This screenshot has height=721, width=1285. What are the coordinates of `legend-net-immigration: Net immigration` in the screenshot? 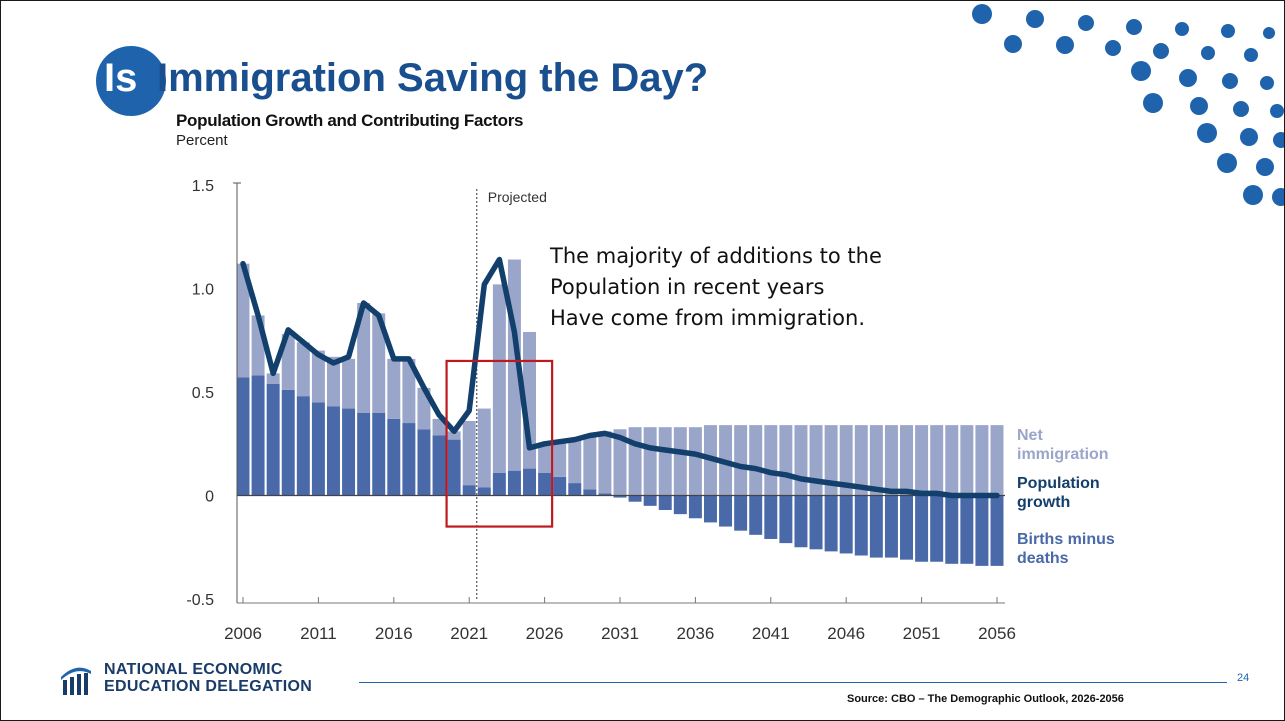 It's located at (1063, 445).